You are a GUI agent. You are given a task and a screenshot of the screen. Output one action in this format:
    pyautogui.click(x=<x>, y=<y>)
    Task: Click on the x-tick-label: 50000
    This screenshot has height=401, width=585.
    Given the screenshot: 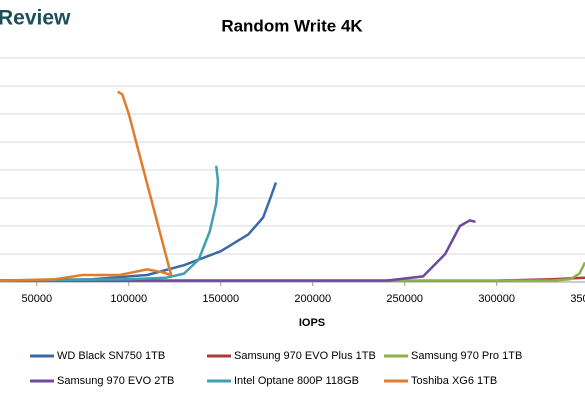 What is the action you would take?
    pyautogui.click(x=36, y=299)
    